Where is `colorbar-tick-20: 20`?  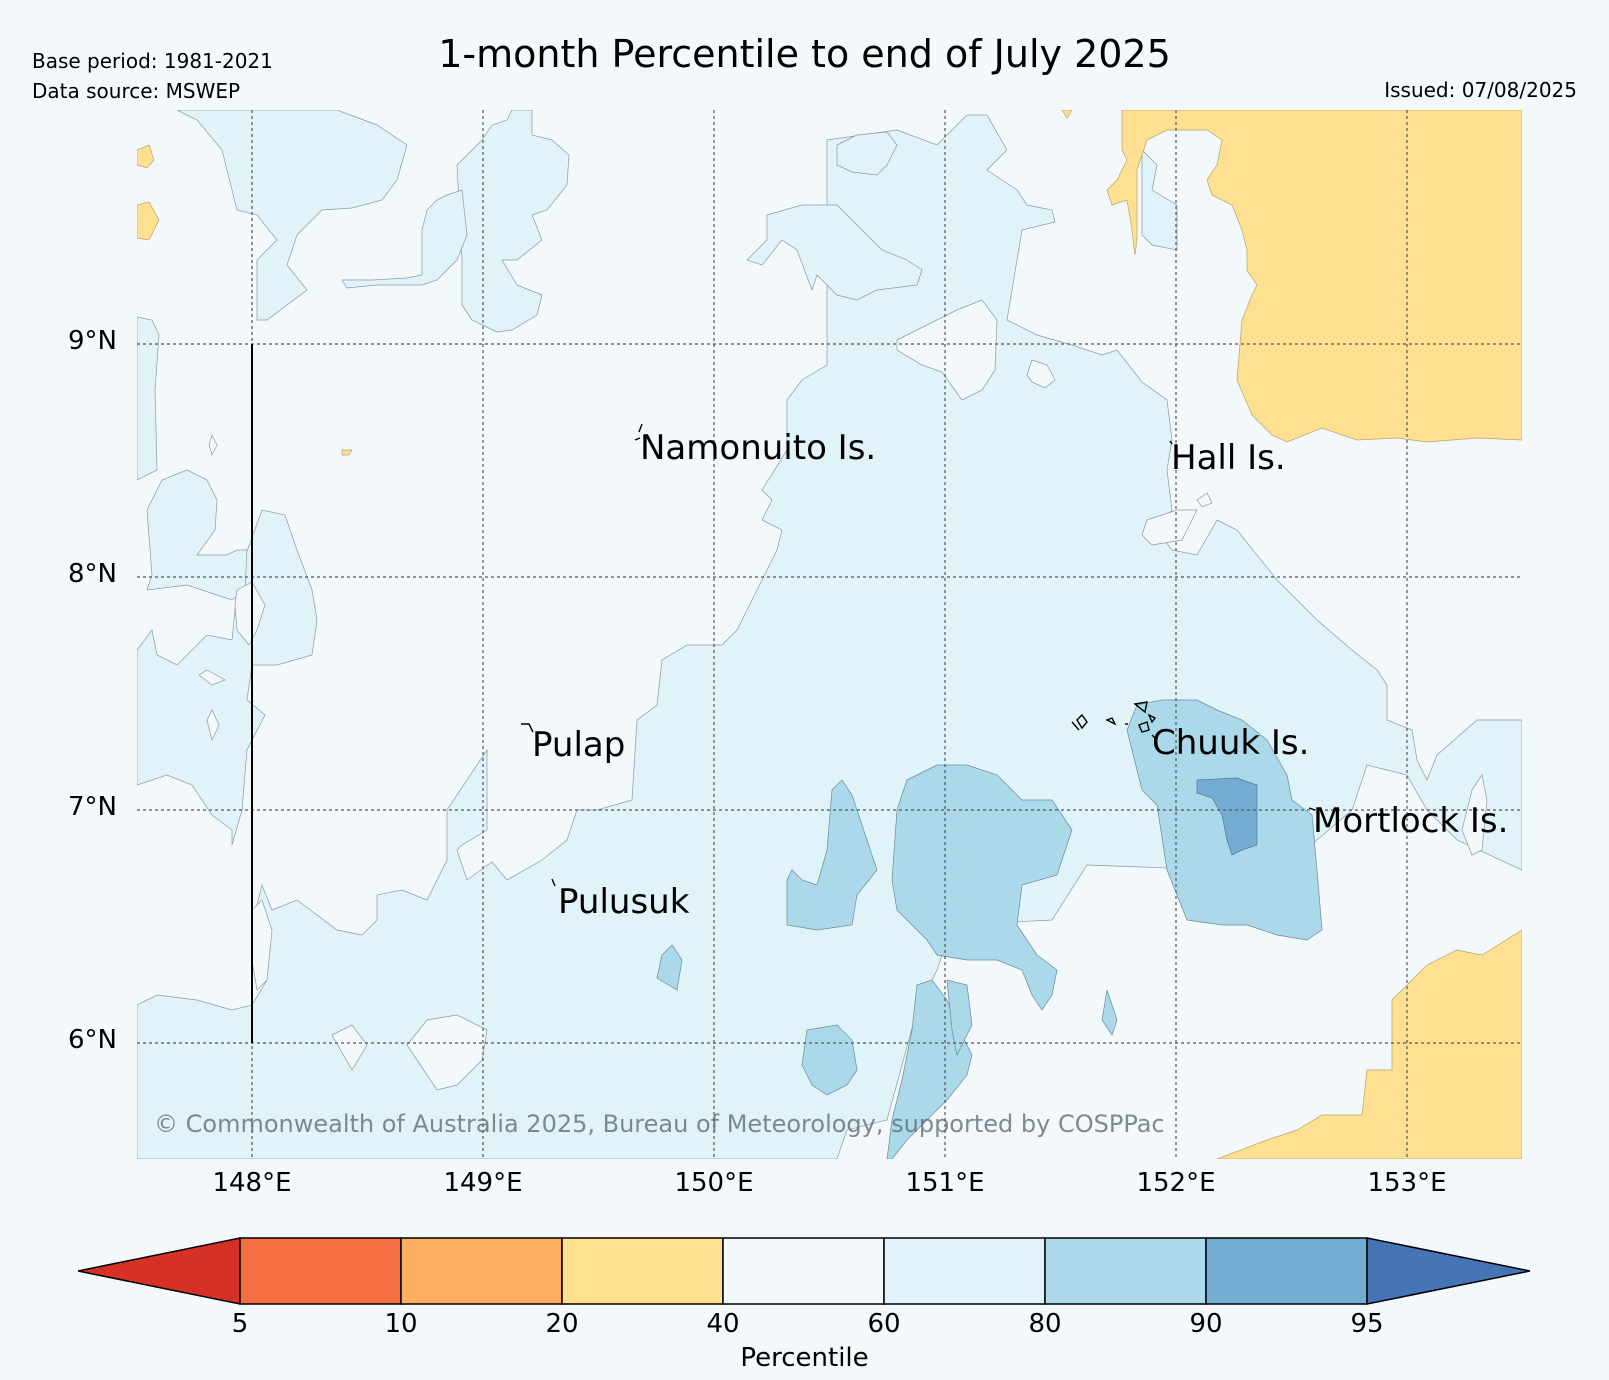
colorbar-tick-20: 20 is located at coordinates (562, 1324).